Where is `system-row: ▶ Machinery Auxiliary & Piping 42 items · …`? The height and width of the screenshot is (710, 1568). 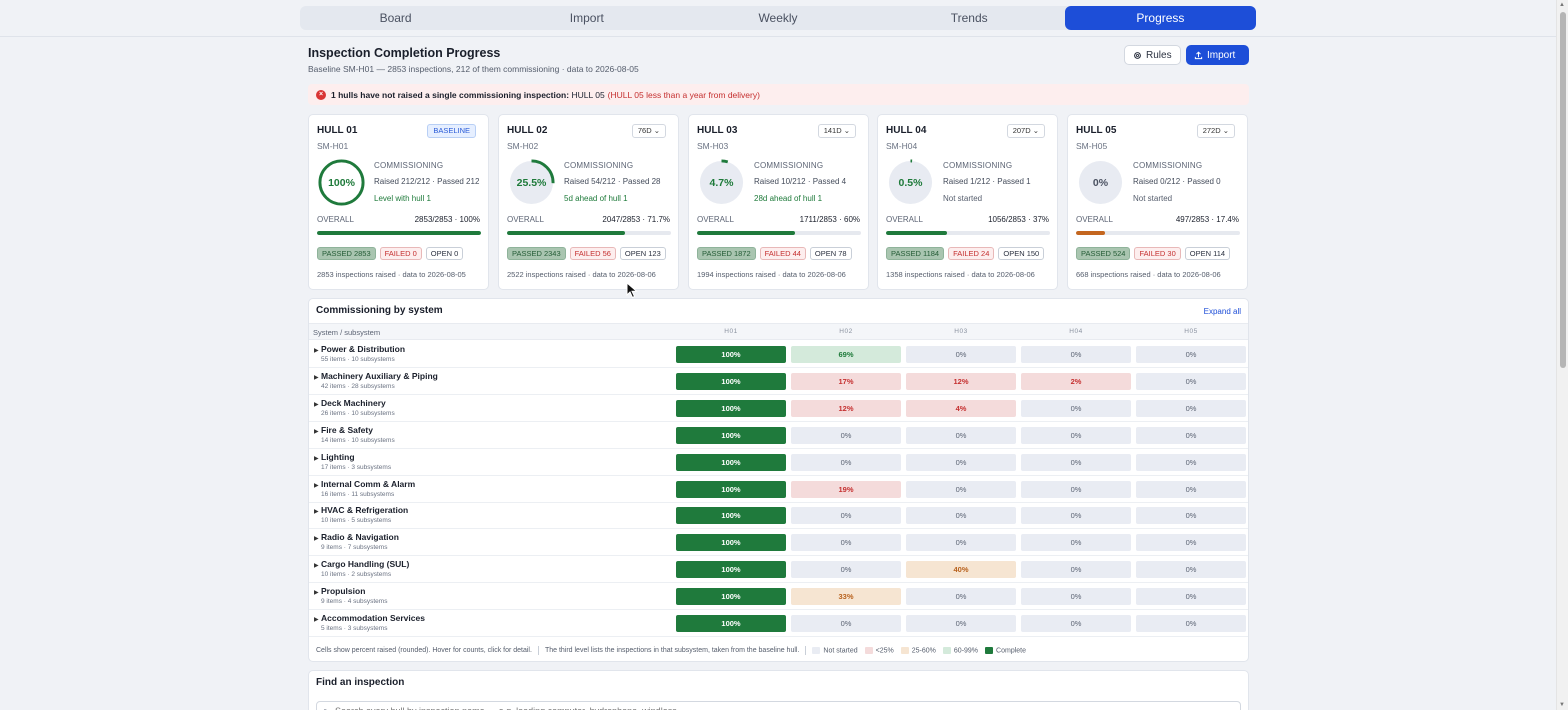
system-row: ▶ Machinery Auxiliary & Piping 42 items · … is located at coordinates (778, 381).